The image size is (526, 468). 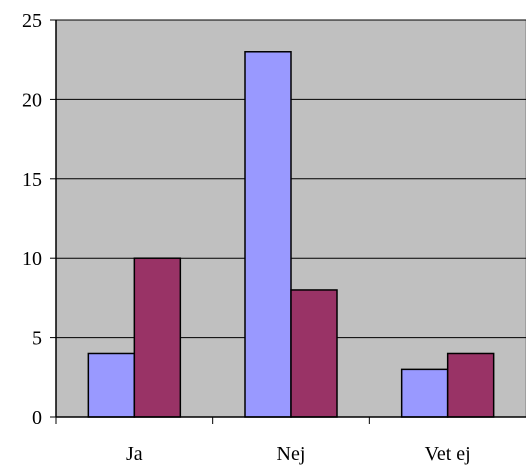 What do you see at coordinates (32, 259) in the screenshot?
I see `y-tick-label: 10` at bounding box center [32, 259].